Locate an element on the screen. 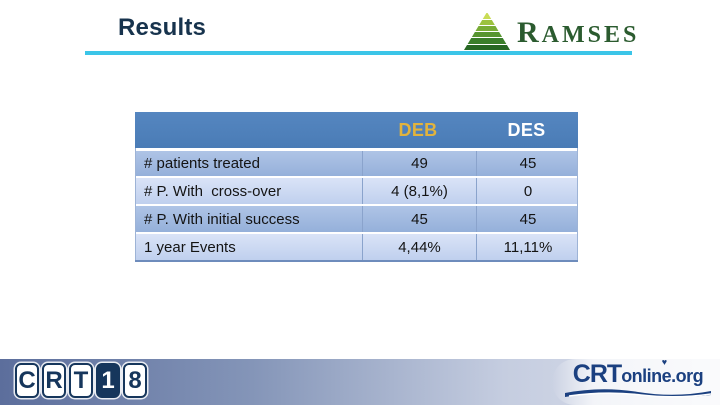 This screenshot has width=720, height=405. row-label: # P. With cross-over is located at coordinates (213, 191).